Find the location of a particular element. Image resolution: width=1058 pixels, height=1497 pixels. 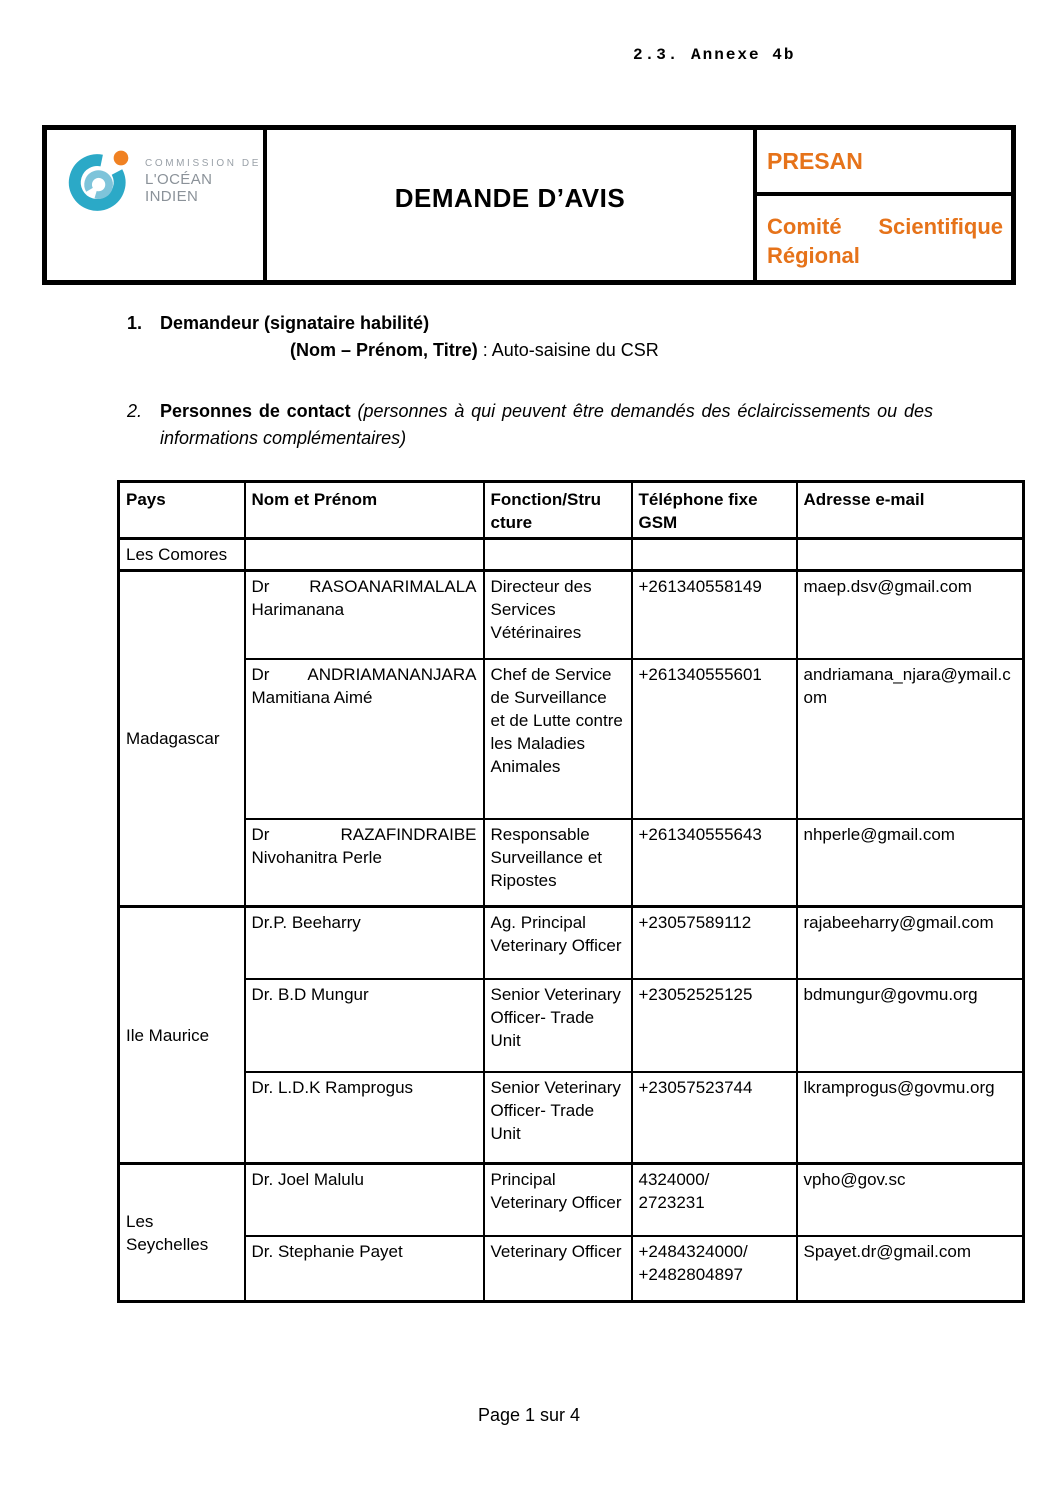

column-header-nom: Nom et Prénom is located at coordinates (364, 510).